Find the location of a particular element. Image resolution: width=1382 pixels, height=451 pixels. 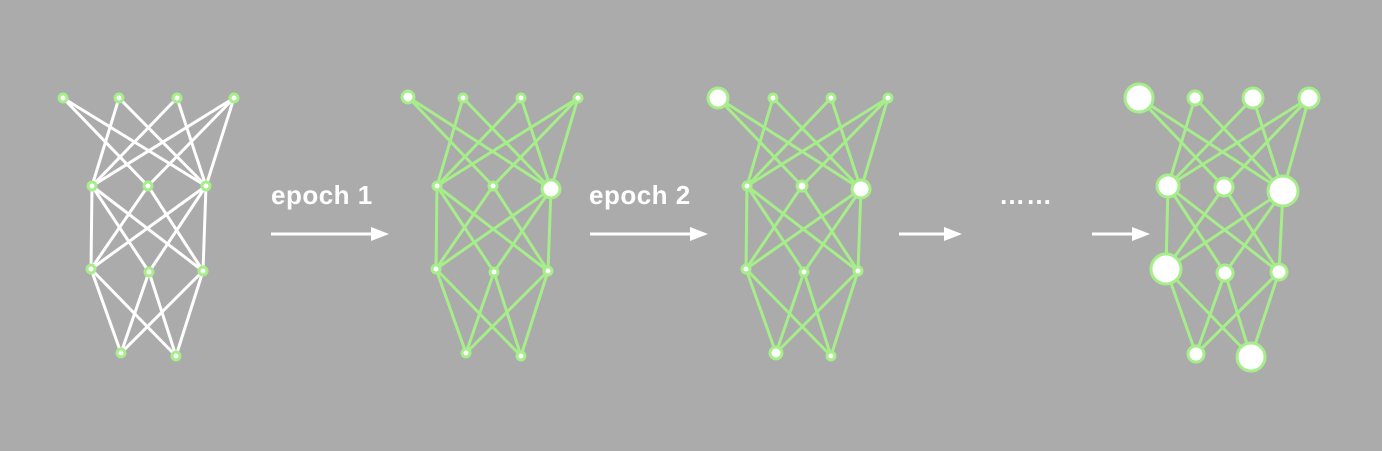

network-initial is located at coordinates (148, 227).